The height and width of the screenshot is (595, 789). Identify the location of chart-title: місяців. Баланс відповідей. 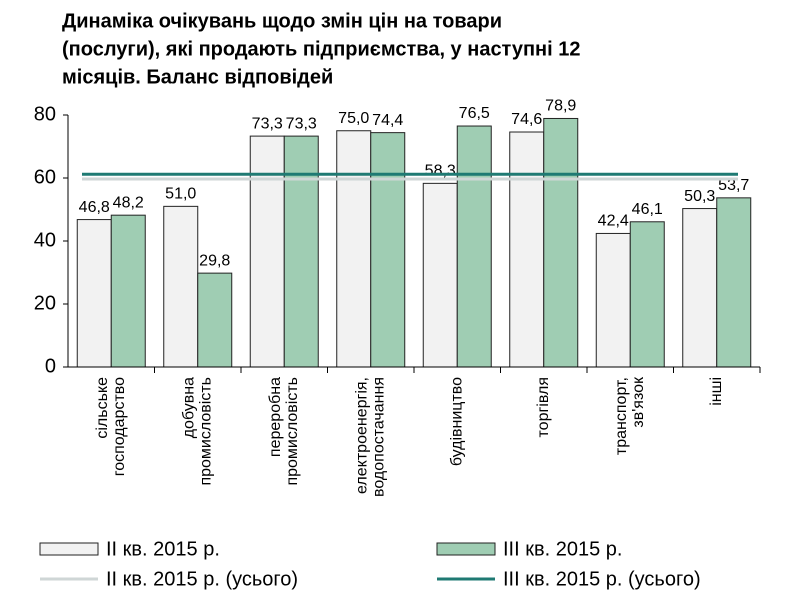
(197, 77).